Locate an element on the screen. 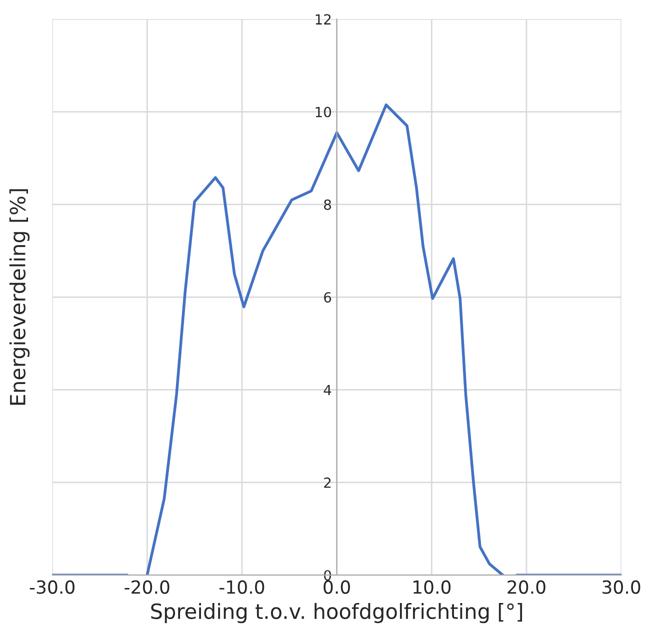 This screenshot has height=639, width=654. x-tick-label: -20.0 is located at coordinates (147, 587).